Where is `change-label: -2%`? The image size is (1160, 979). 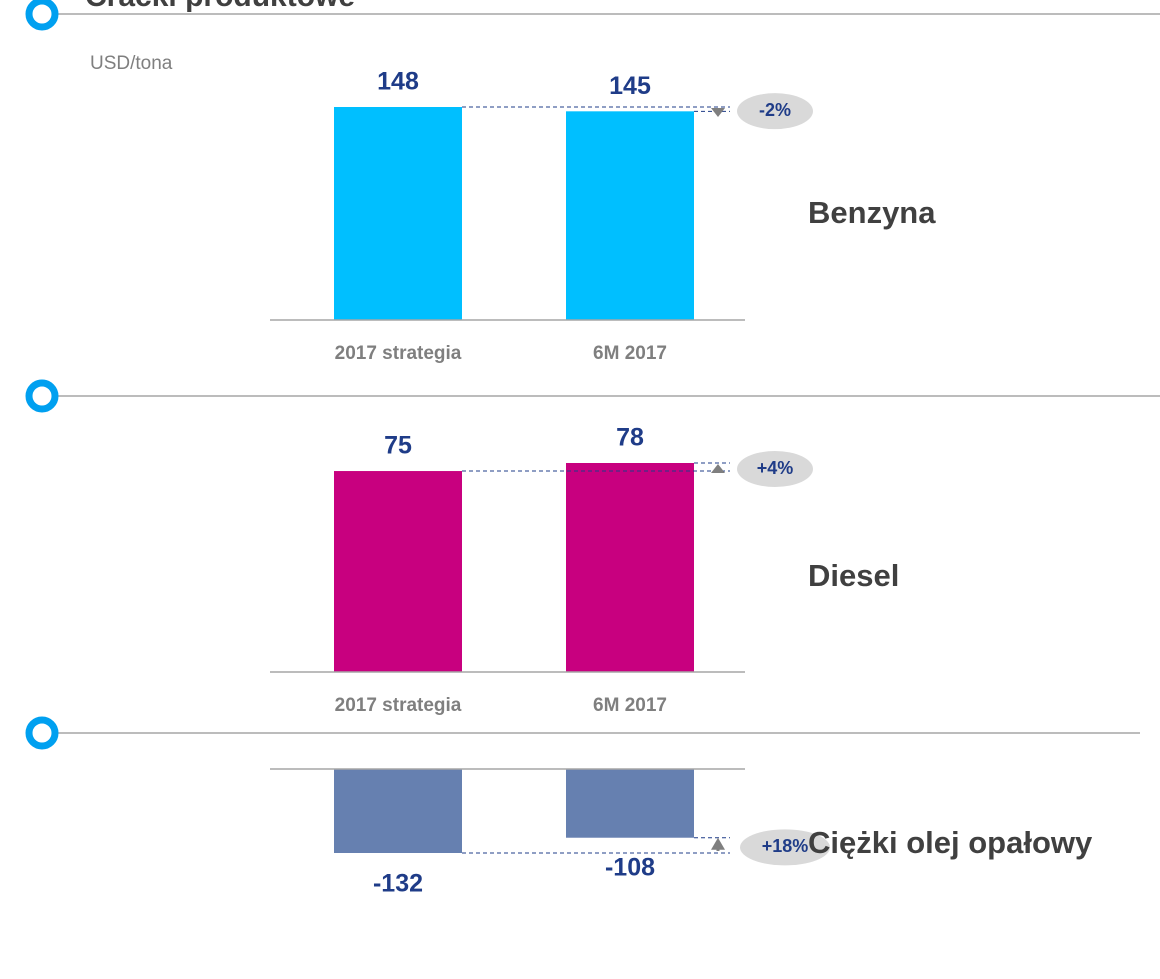 change-label: -2% is located at coordinates (775, 110).